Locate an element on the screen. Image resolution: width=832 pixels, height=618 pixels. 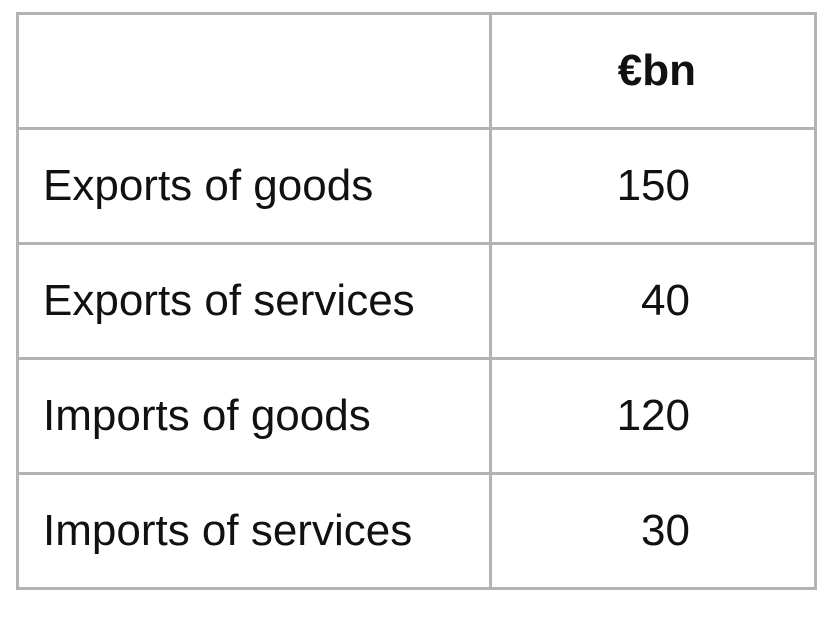
row-value-imports-goods: 120 is located at coordinates (653, 416).